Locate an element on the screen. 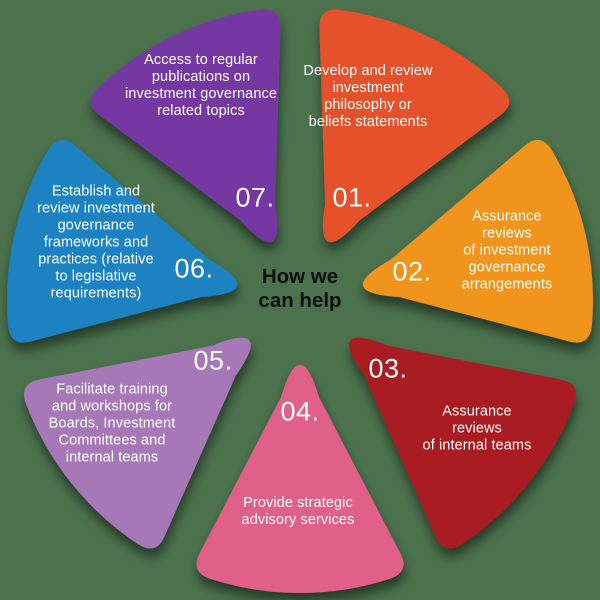 Image resolution: width=600 pixels, height=600 pixels. segment-04-label: Provide strategic advisory services is located at coordinates (298, 511).